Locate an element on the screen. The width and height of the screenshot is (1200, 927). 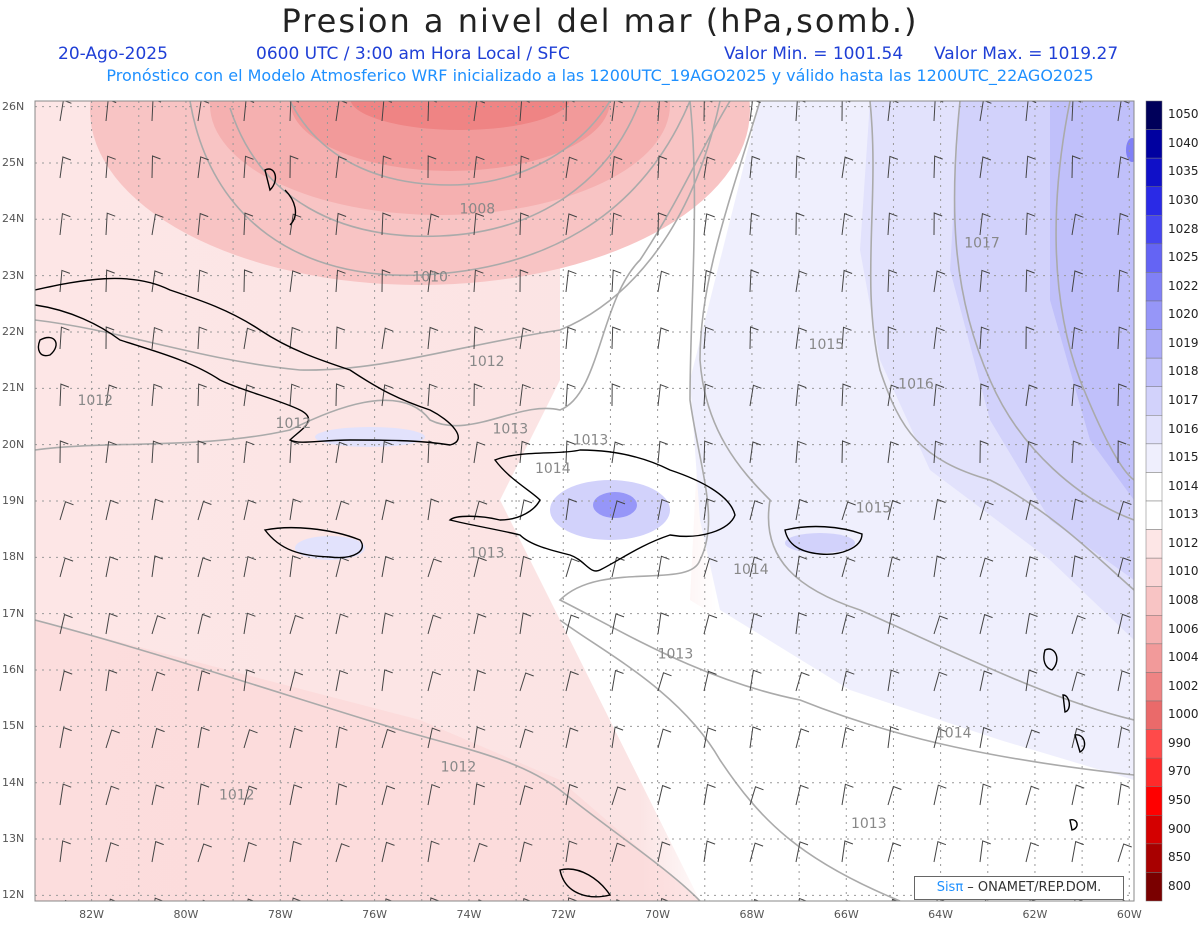
colorbar-label: 1013 is located at coordinates (1183, 514).